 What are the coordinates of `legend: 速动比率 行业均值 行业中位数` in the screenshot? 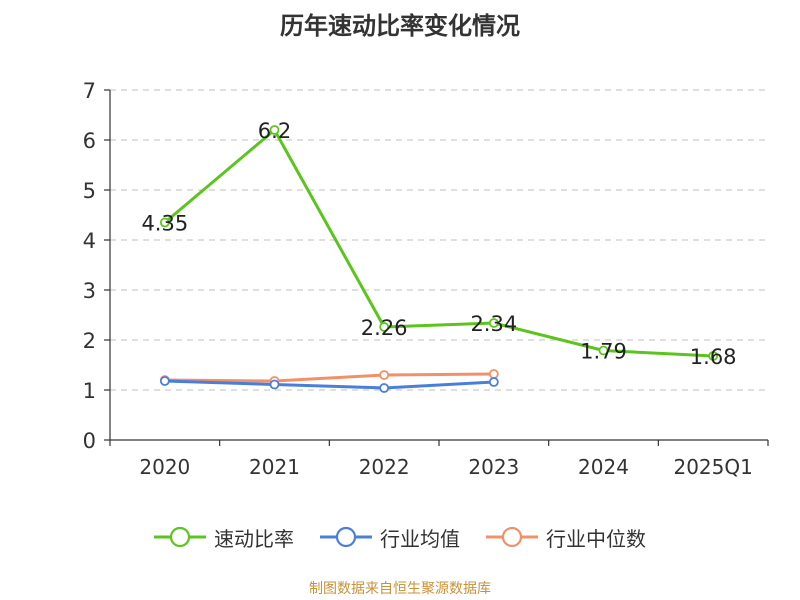 It's located at (400, 537).